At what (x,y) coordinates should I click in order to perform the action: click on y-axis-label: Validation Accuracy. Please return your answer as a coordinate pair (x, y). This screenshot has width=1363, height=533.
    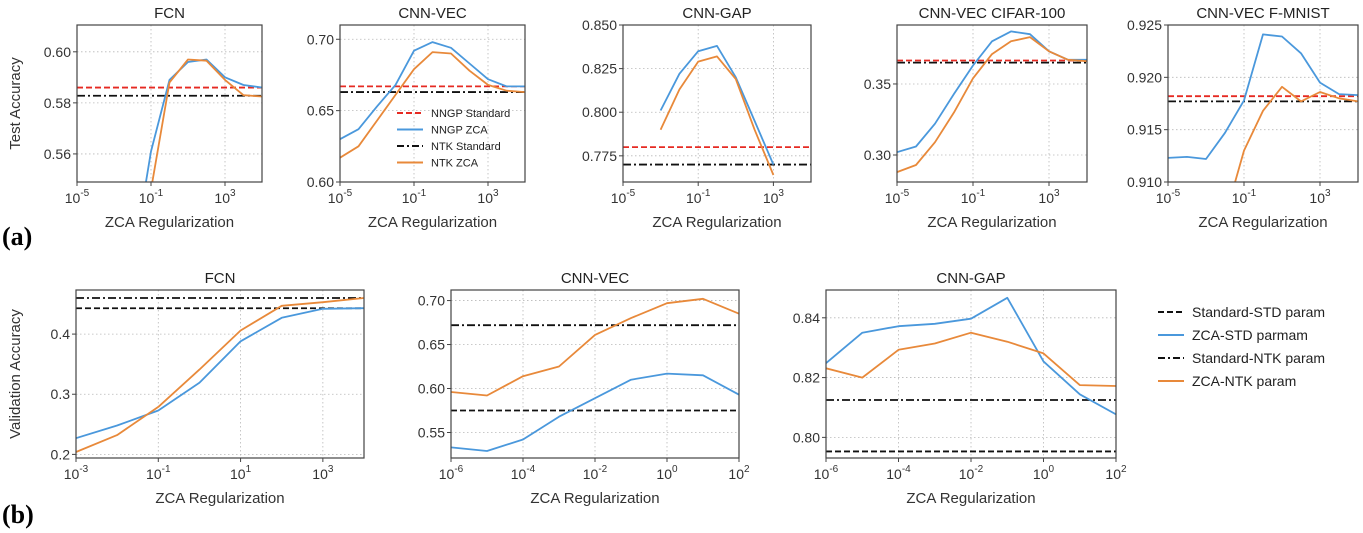
    Looking at the image, I should click on (15, 374).